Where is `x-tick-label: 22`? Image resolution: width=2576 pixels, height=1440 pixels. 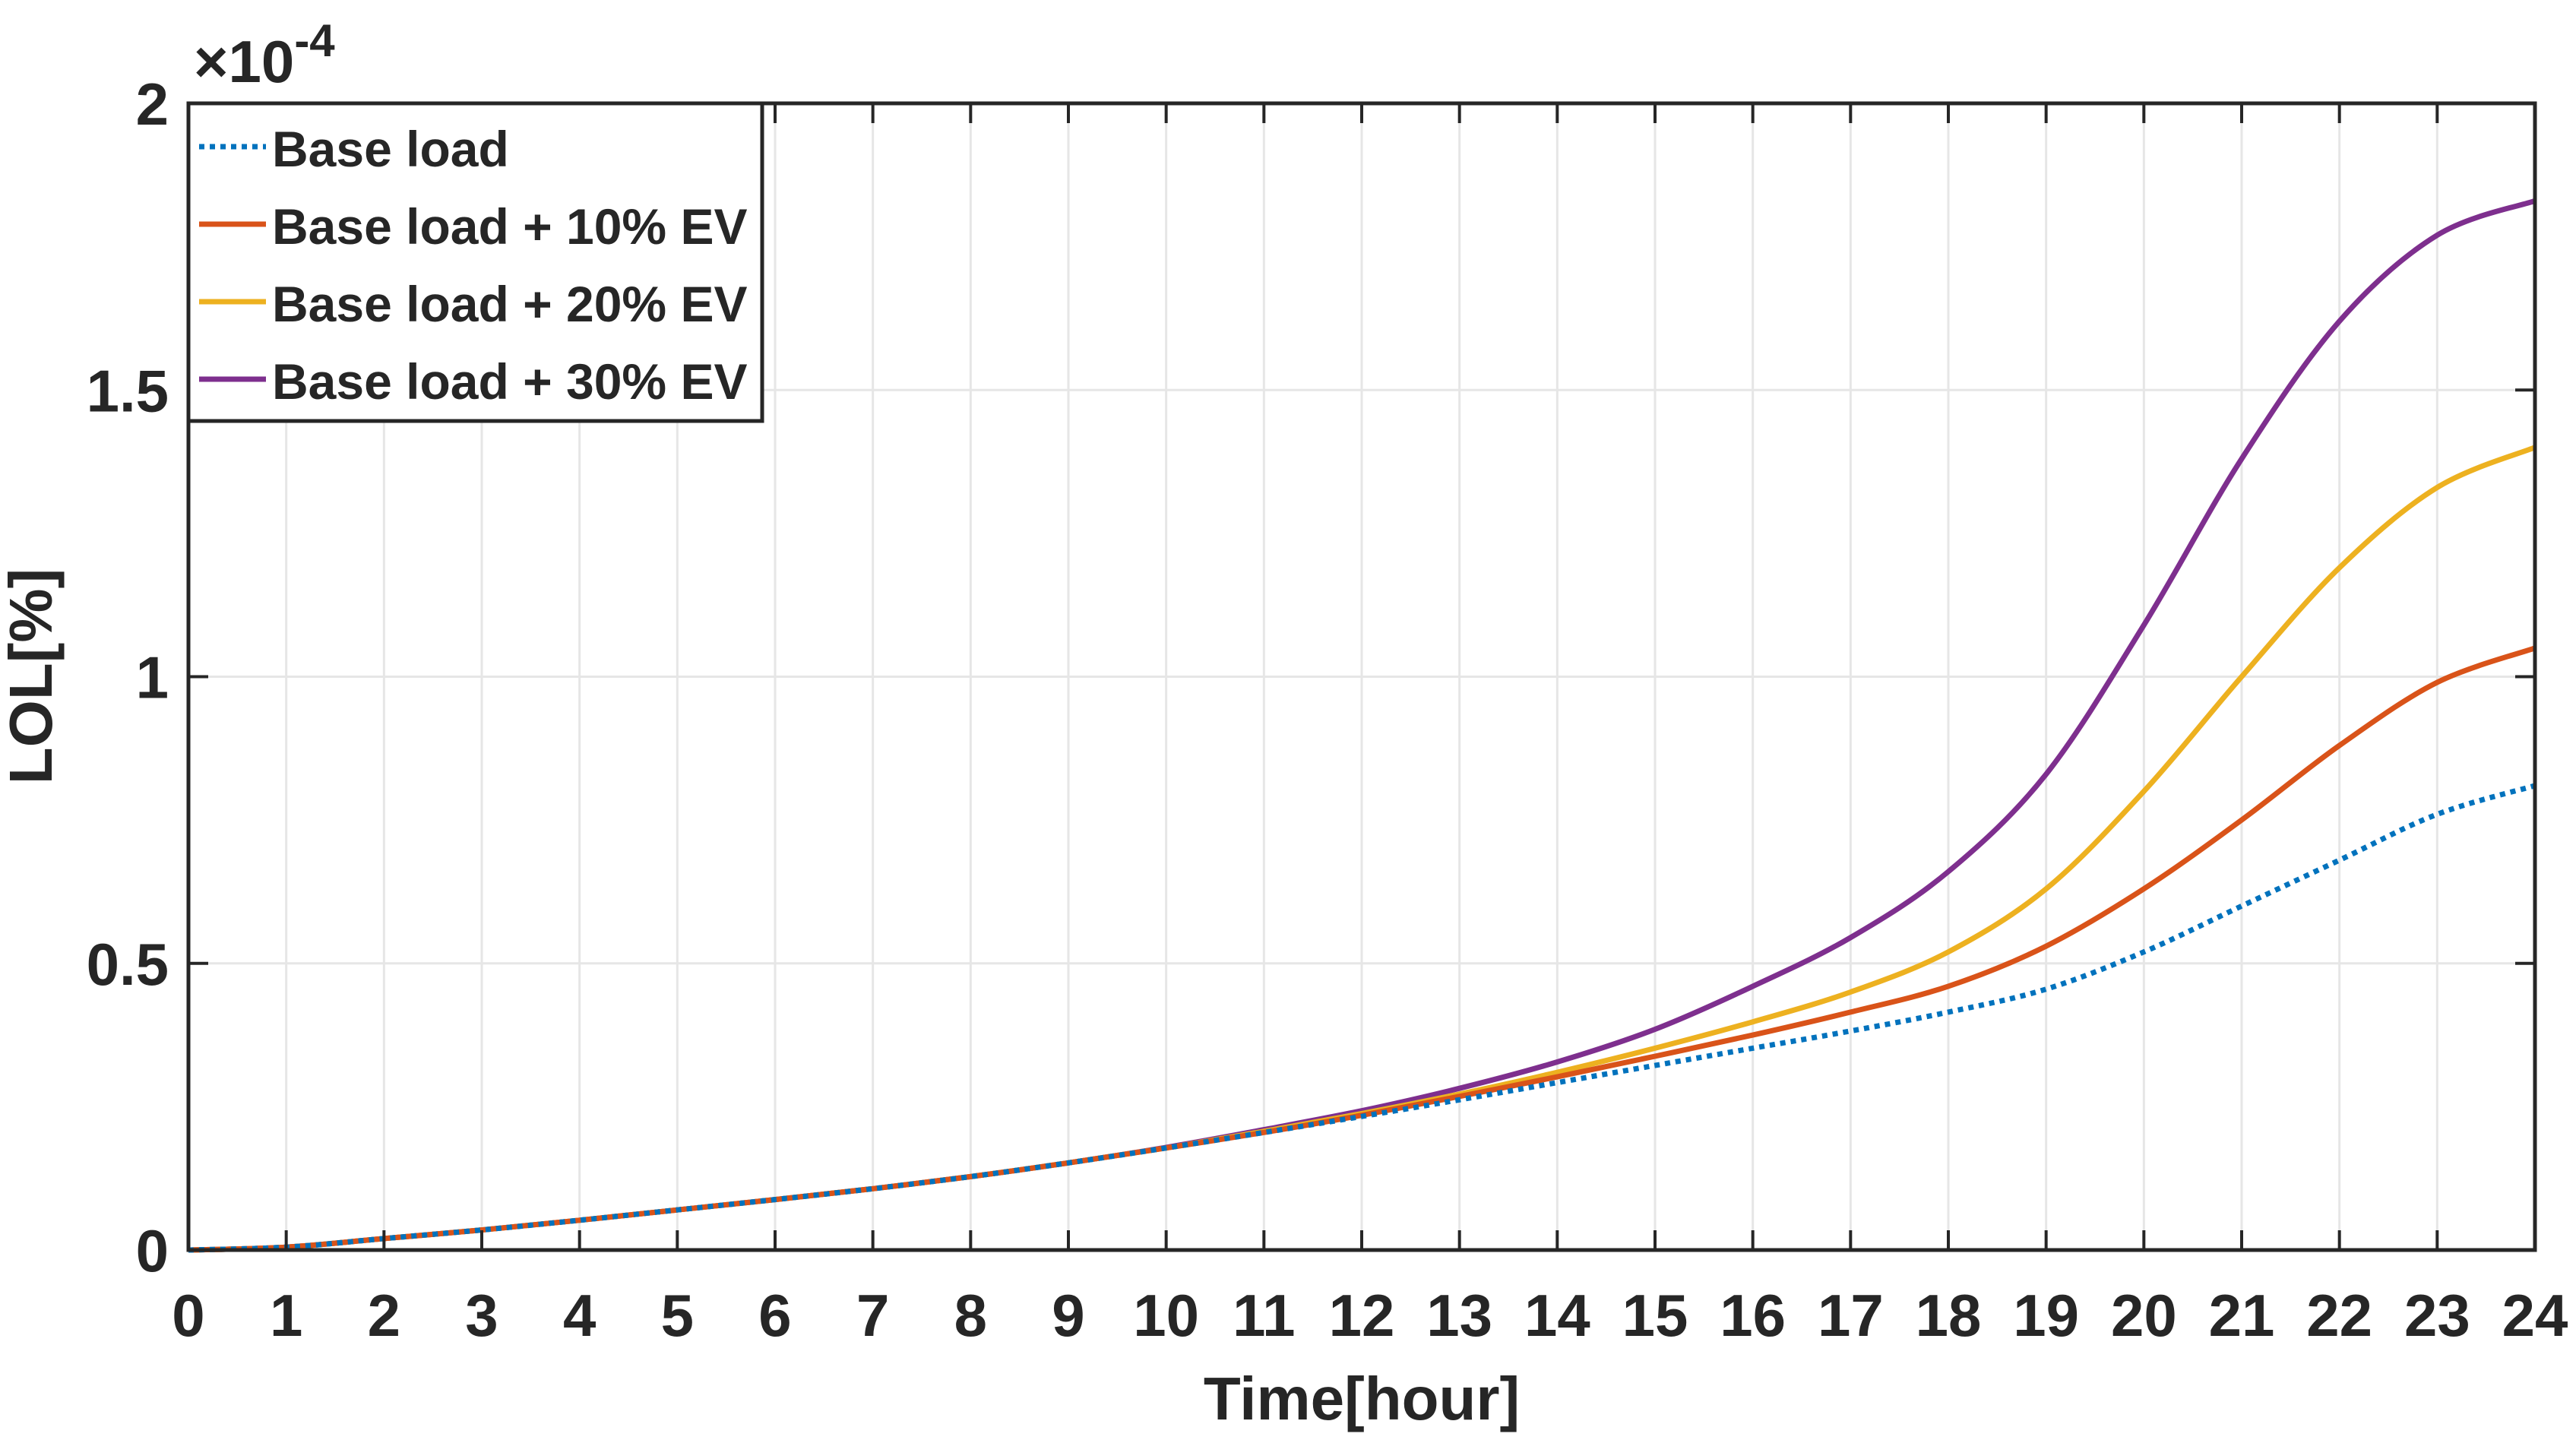
x-tick-label: 22 is located at coordinates (2339, 1315).